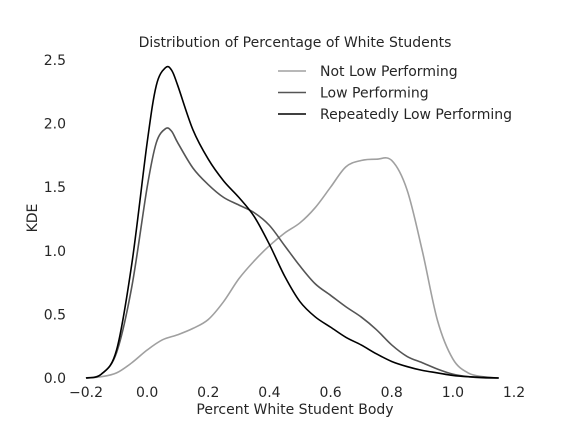  I want to click on legend-label: Not Low Performing, so click(389, 72).